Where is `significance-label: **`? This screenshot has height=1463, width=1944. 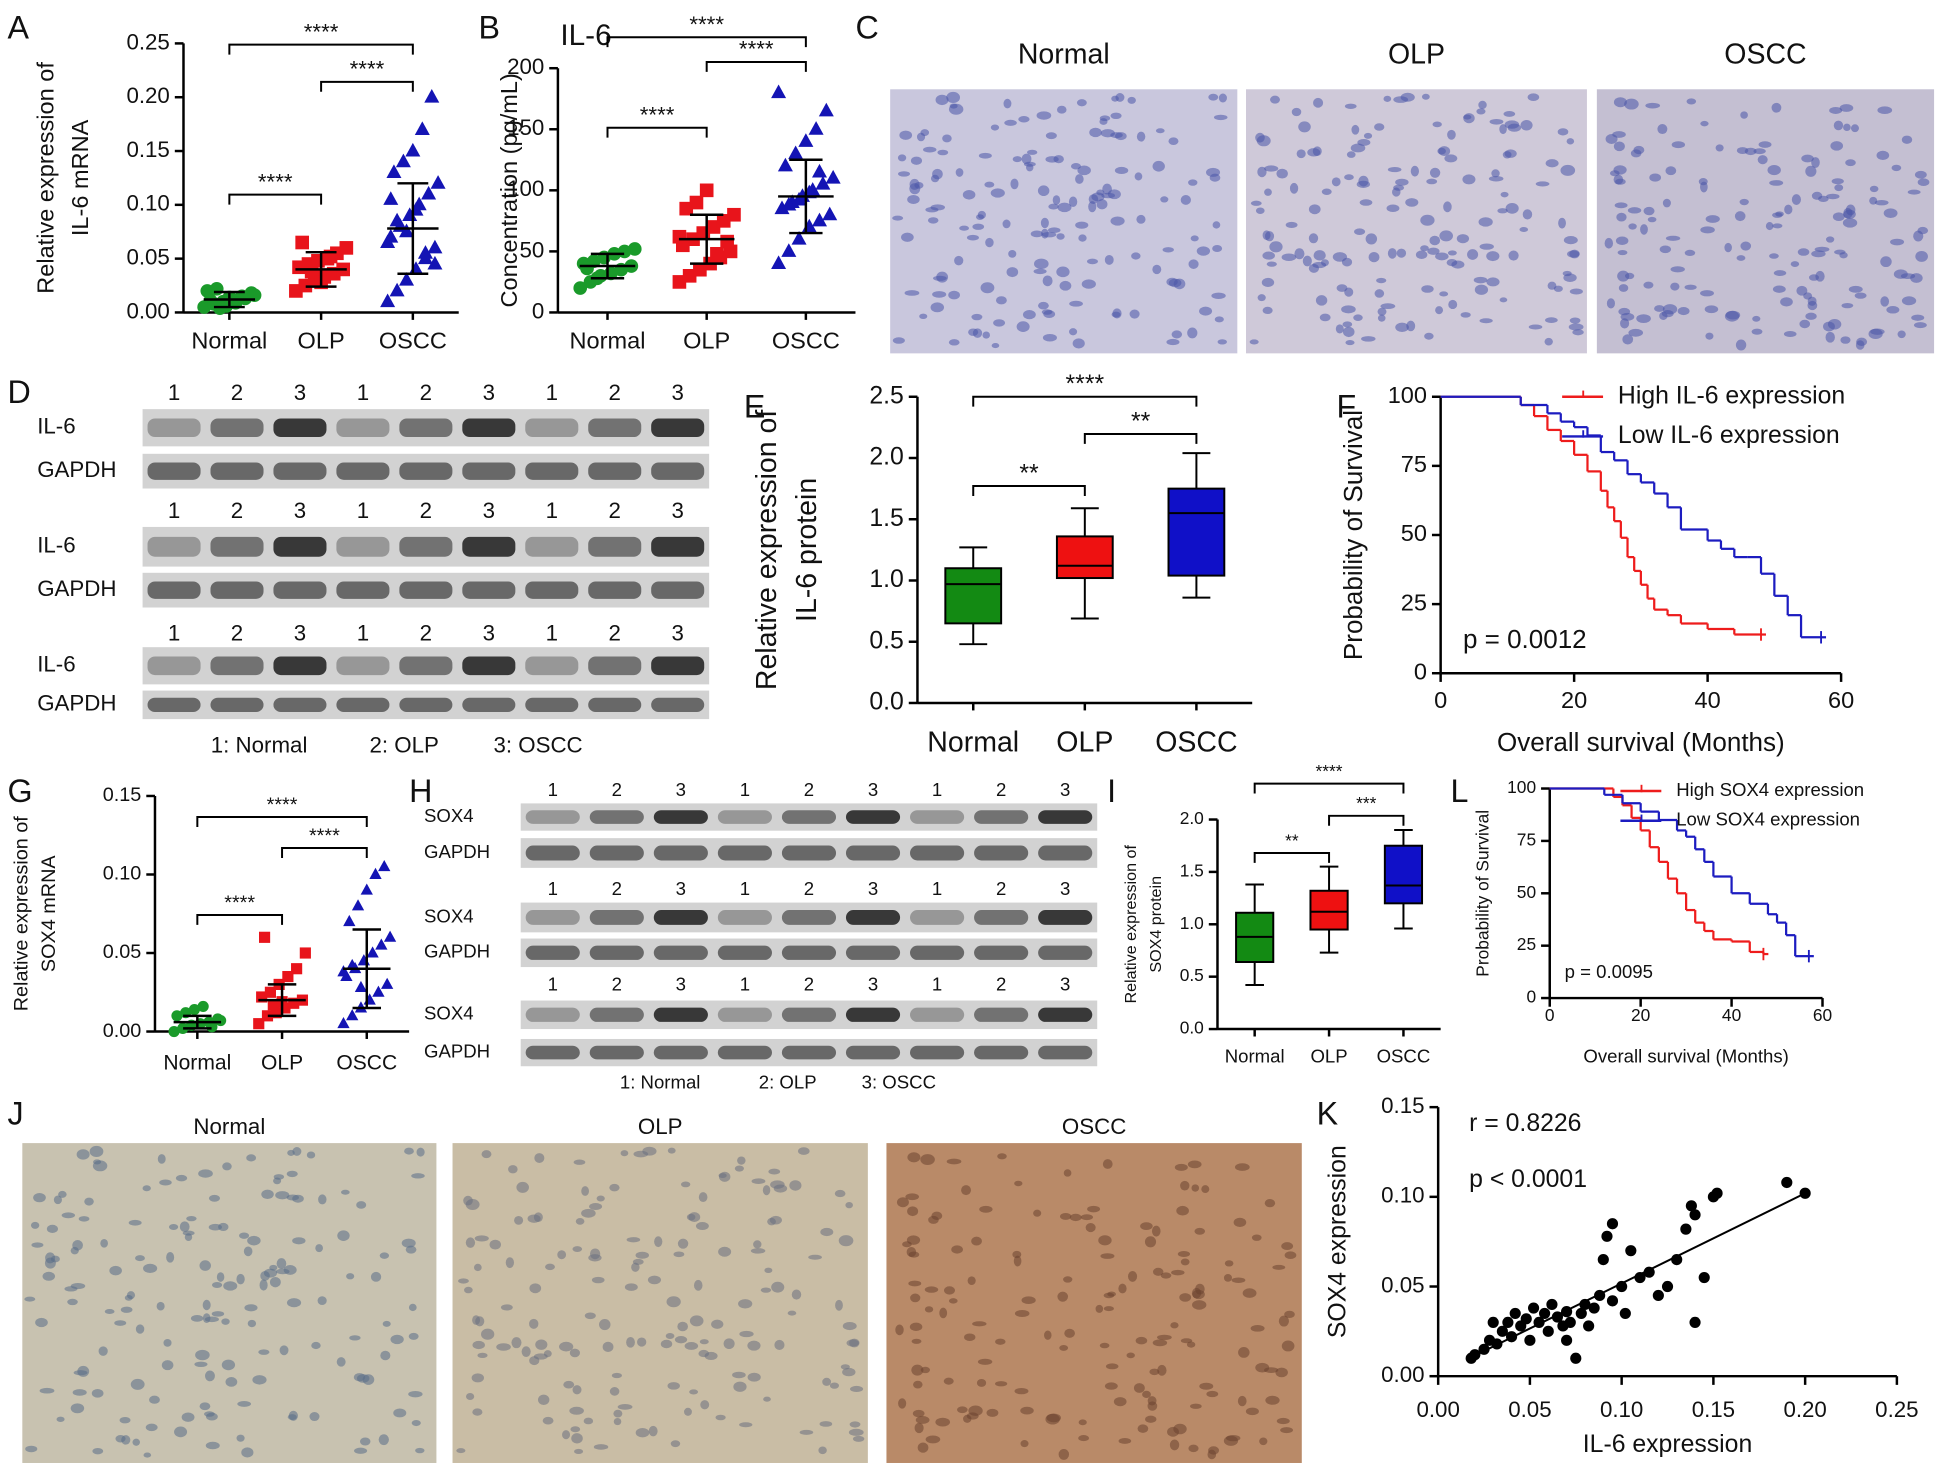
significance-label: ** is located at coordinates (1141, 421).